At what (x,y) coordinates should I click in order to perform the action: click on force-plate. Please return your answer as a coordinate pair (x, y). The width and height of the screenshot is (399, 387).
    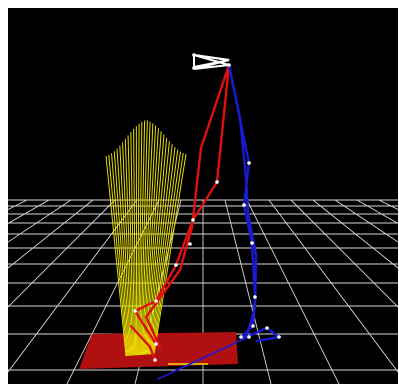
    Looking at the image, I should click on (158, 350).